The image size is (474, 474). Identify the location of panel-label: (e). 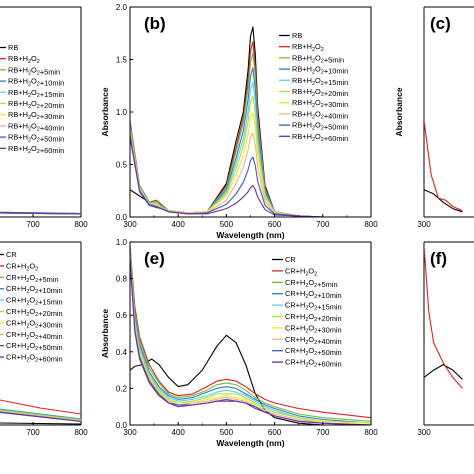
(154, 258).